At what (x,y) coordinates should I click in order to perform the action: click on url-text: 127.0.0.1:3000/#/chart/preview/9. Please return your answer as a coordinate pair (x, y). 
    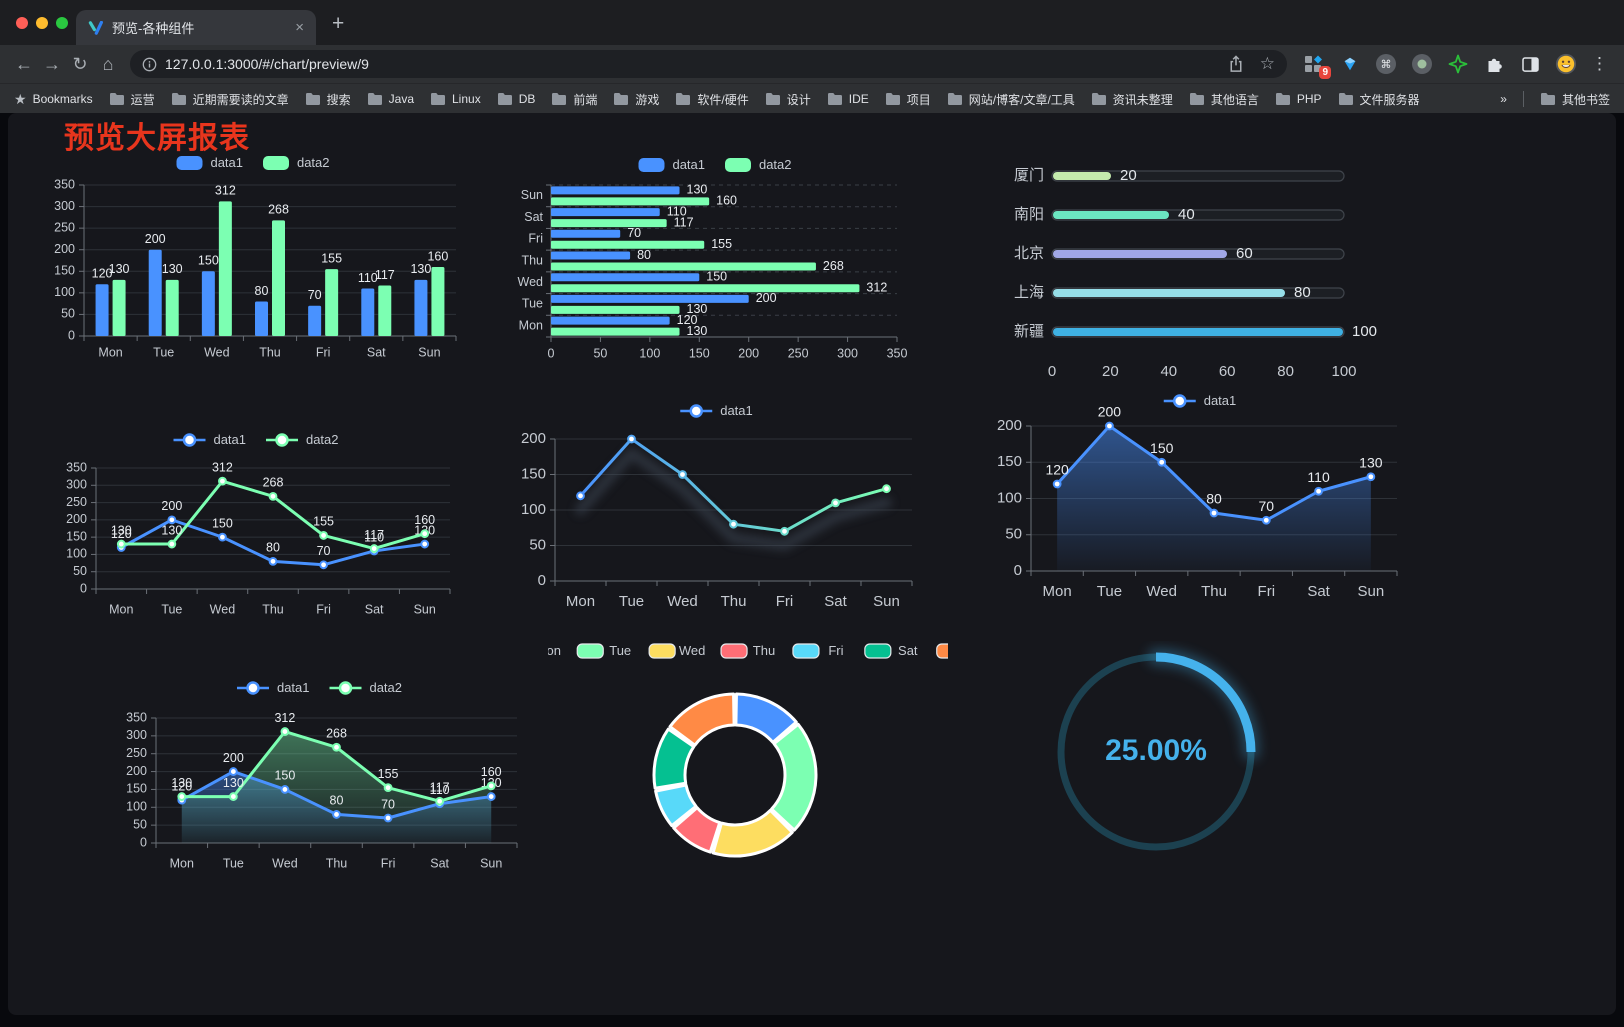
    Looking at the image, I should click on (267, 64).